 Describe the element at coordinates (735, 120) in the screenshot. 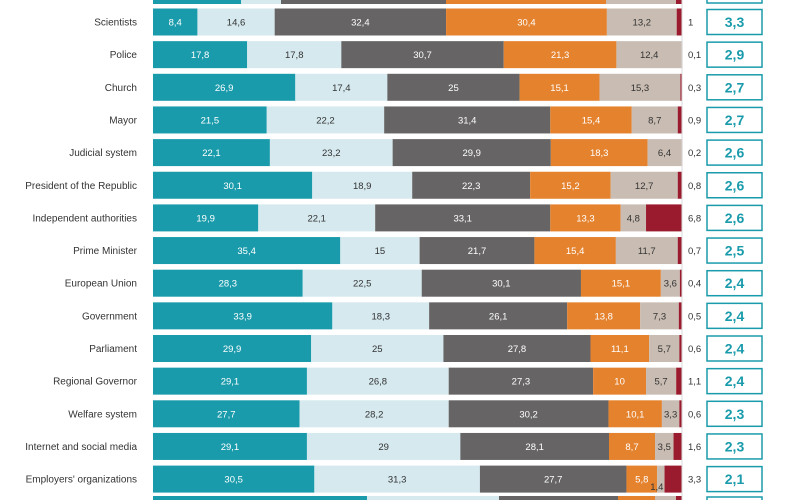

I see `average-value: 2,7` at that location.